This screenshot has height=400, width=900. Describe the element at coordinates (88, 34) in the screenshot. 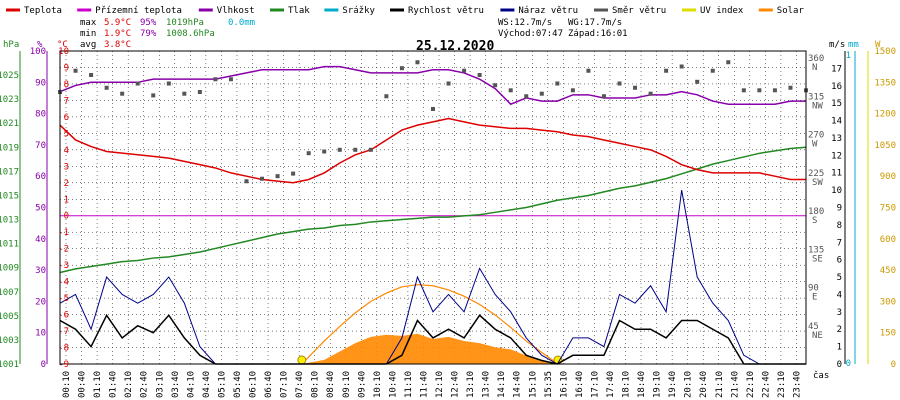

I see `stat-min-label: min` at that location.